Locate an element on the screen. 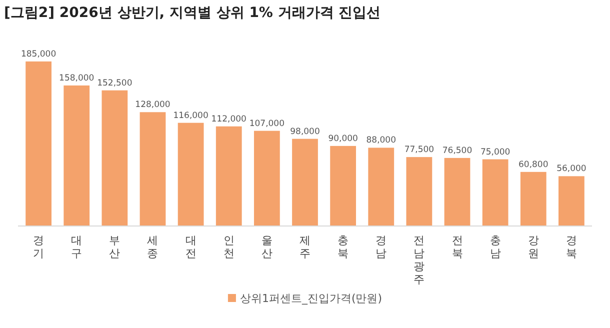  x-tick-label: 전남광주 is located at coordinates (419, 260).